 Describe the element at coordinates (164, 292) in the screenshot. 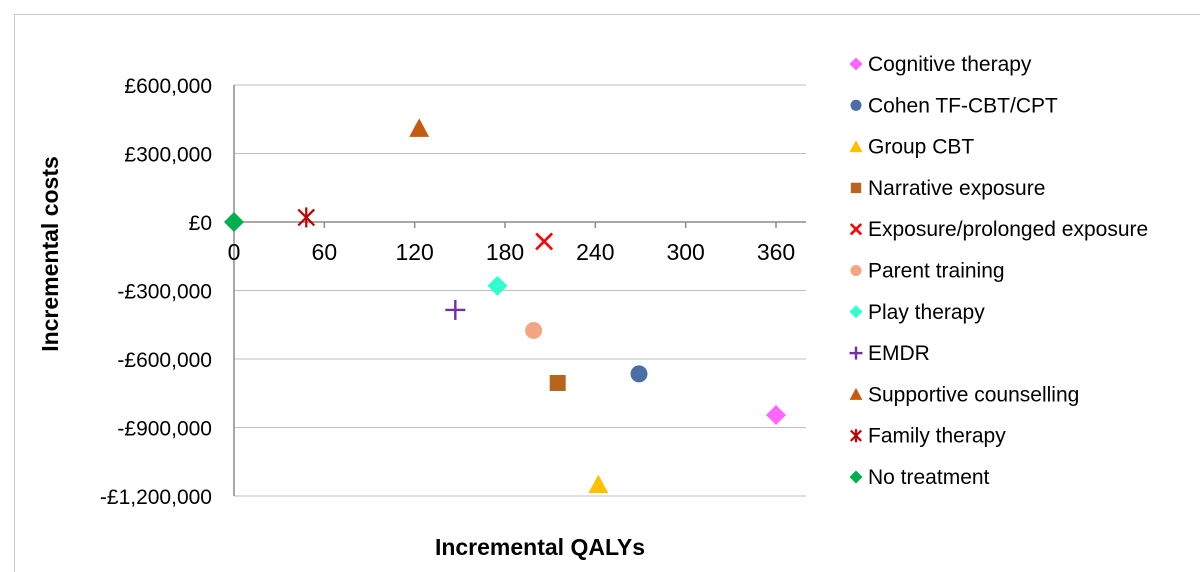

I see `y-tick-label: -£300,000` at that location.